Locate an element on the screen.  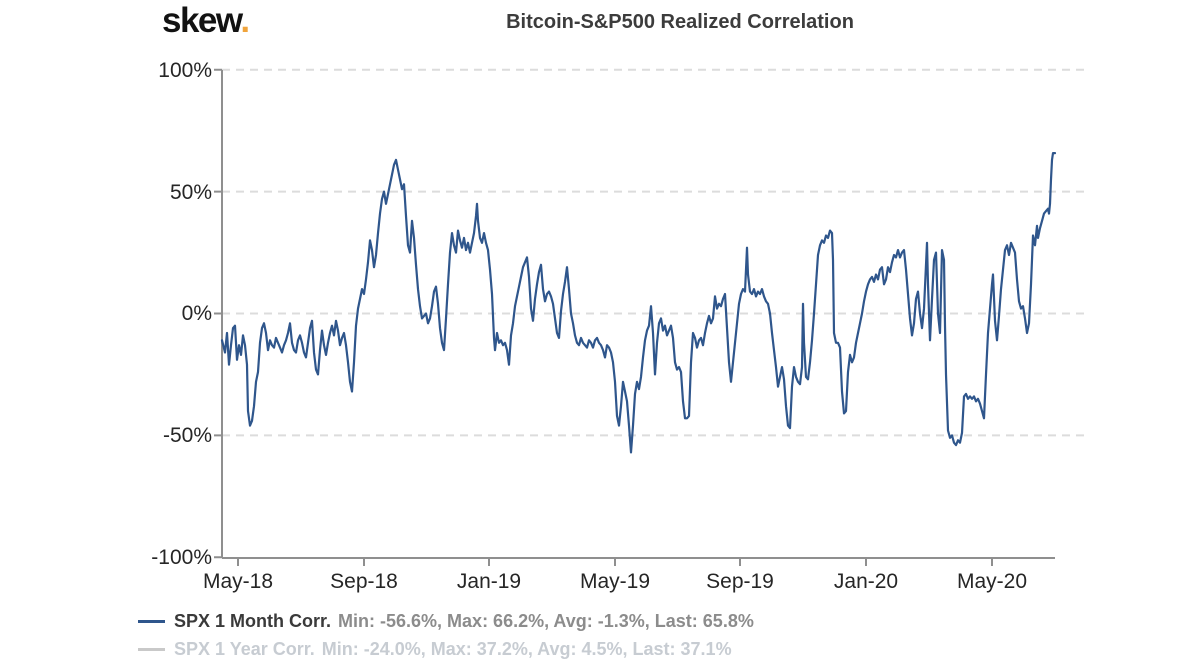
x-tick-label-may-18: May-18 is located at coordinates (238, 581).